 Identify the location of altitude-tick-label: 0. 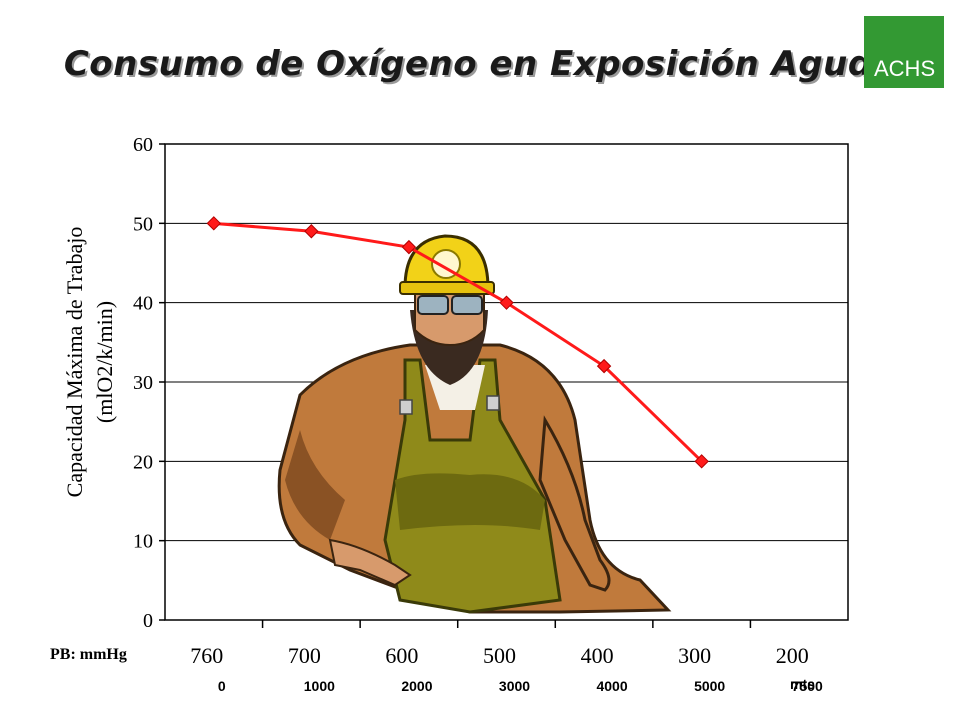
(222, 686).